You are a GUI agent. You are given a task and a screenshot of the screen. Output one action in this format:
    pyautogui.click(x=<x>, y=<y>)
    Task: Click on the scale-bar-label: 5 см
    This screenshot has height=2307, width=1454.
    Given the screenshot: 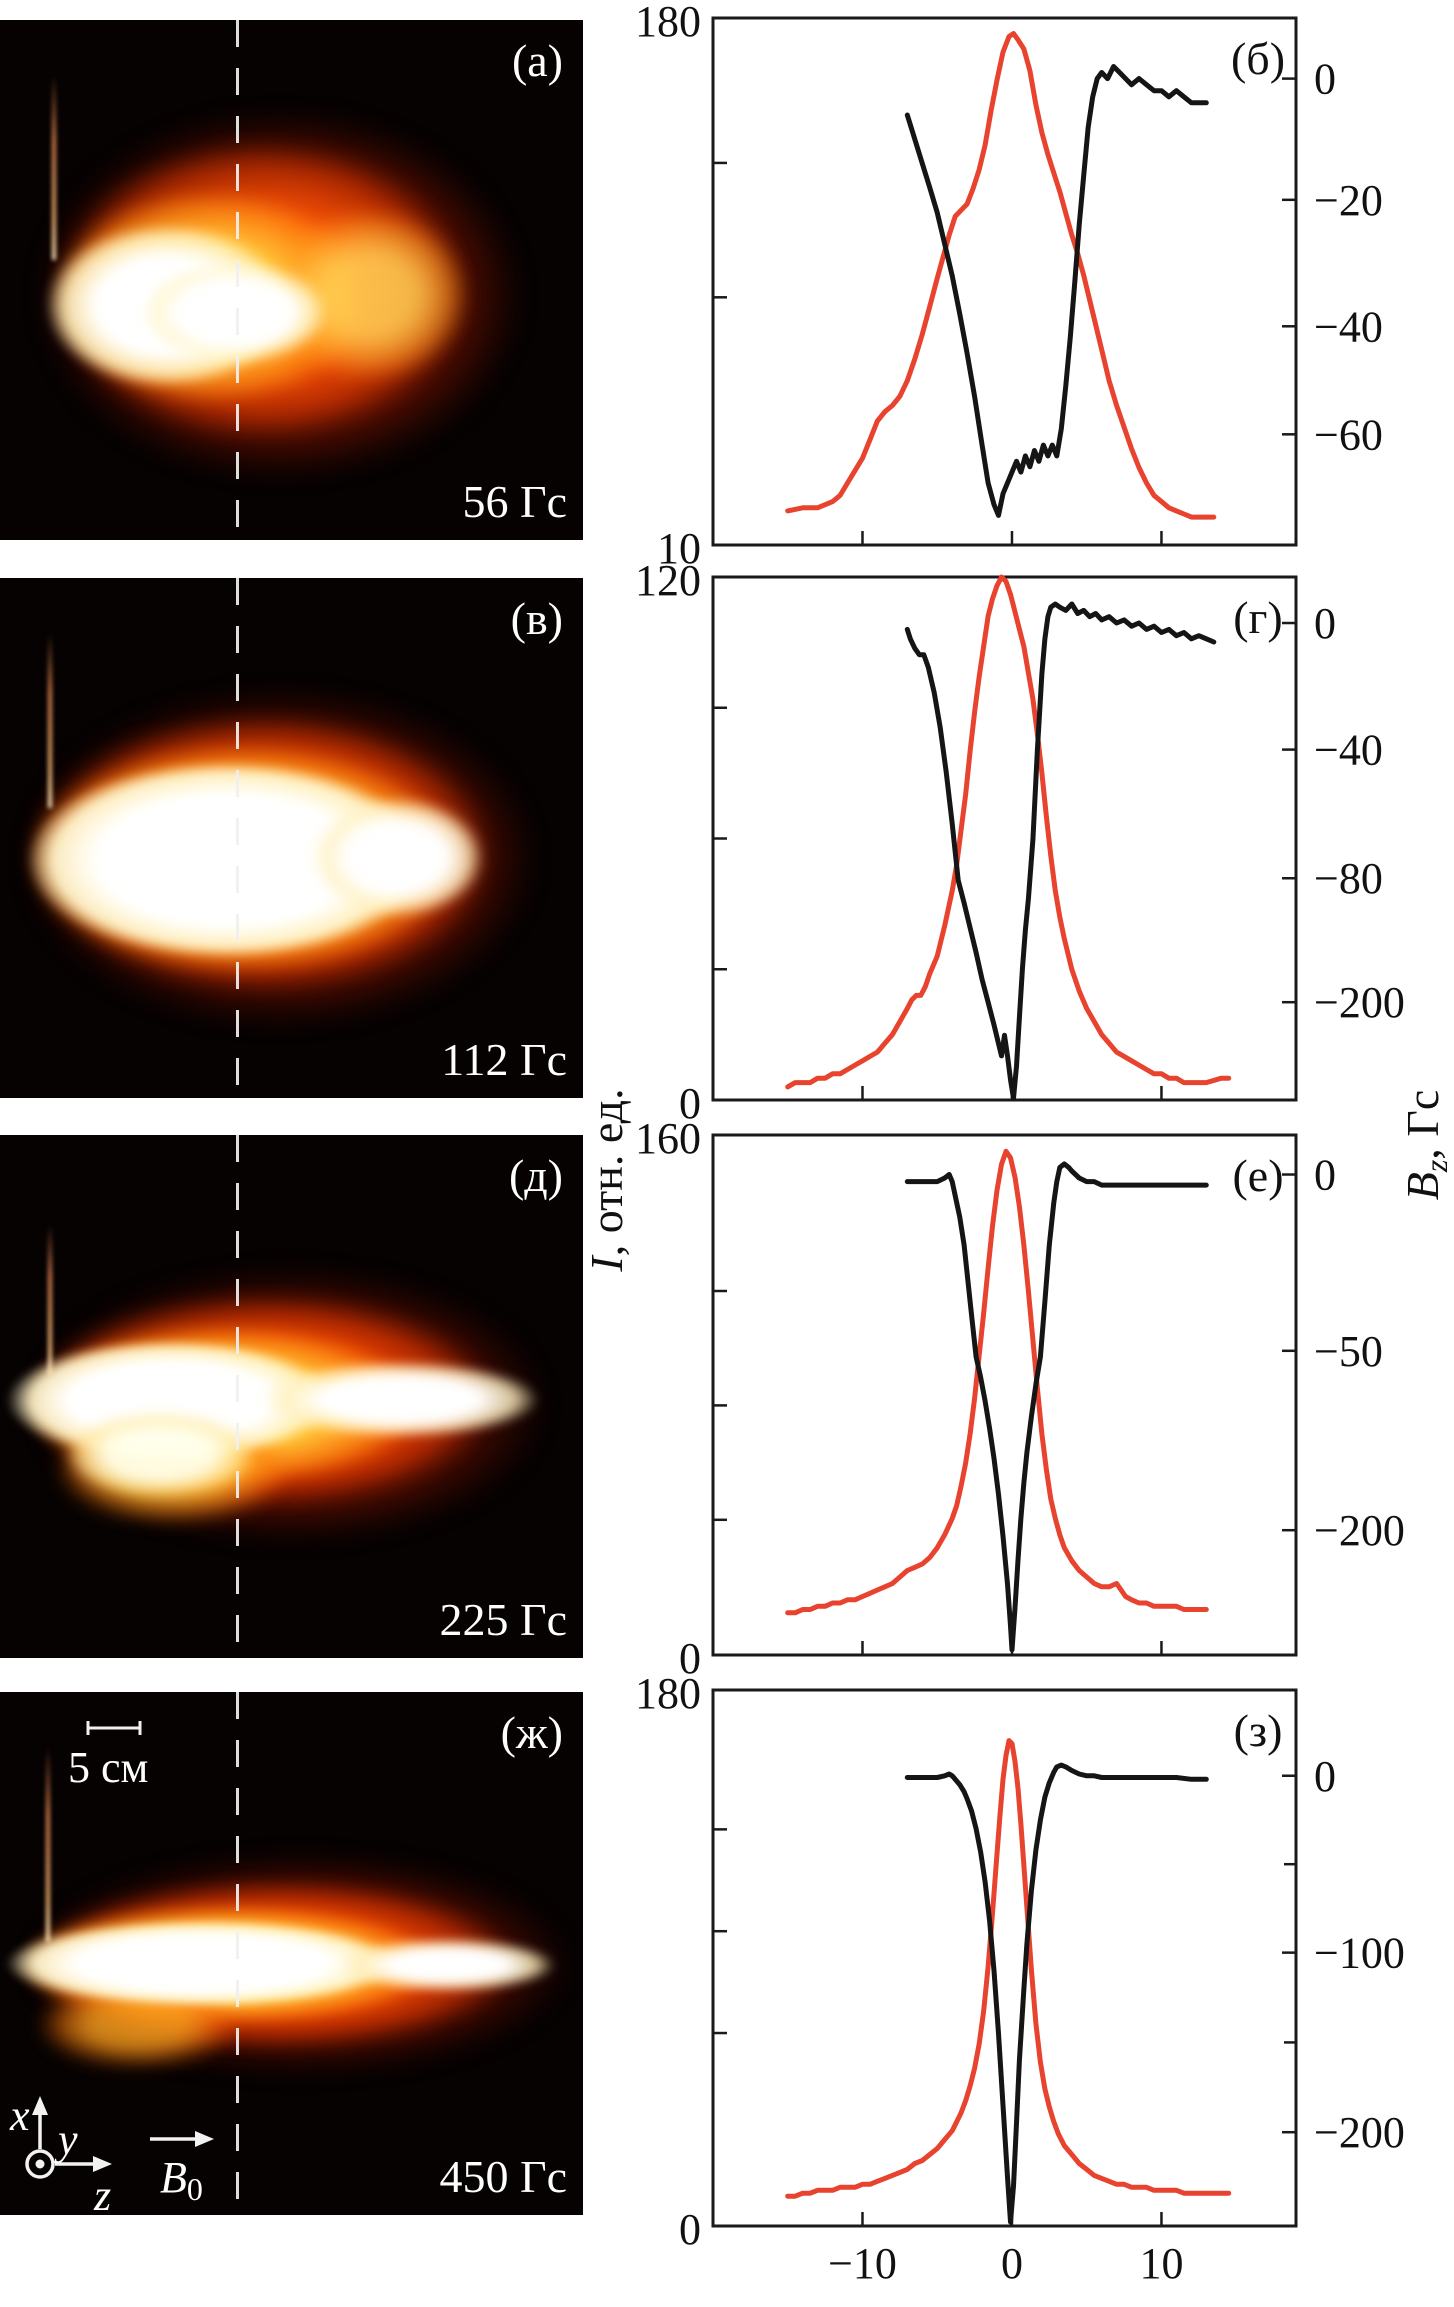 What is the action you would take?
    pyautogui.click(x=108, y=1767)
    